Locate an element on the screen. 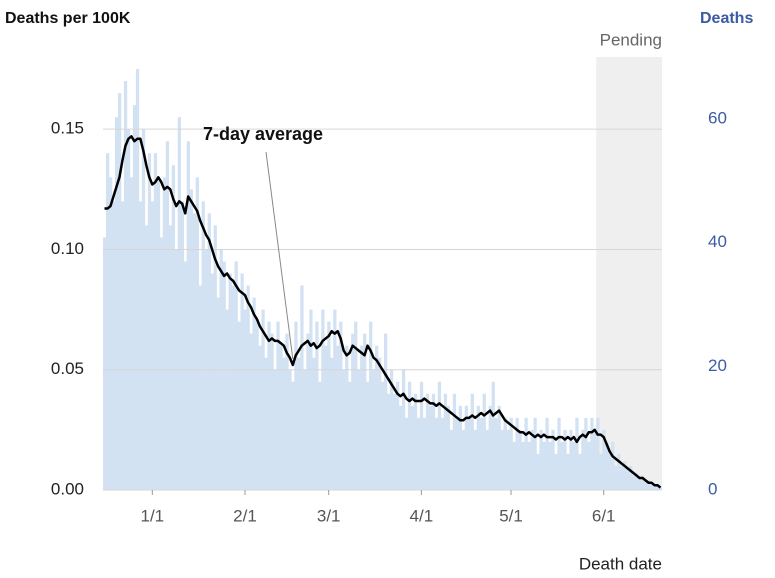  y2-tick-label: 0 is located at coordinates (712, 488).